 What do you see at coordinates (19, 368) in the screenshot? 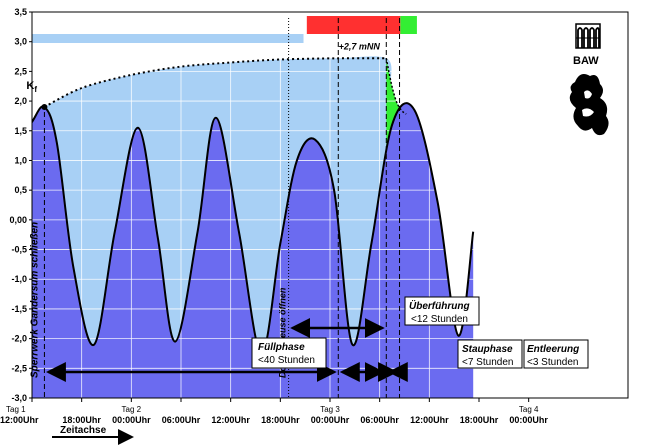
I see `y-tick-label: -2,5` at bounding box center [19, 368].